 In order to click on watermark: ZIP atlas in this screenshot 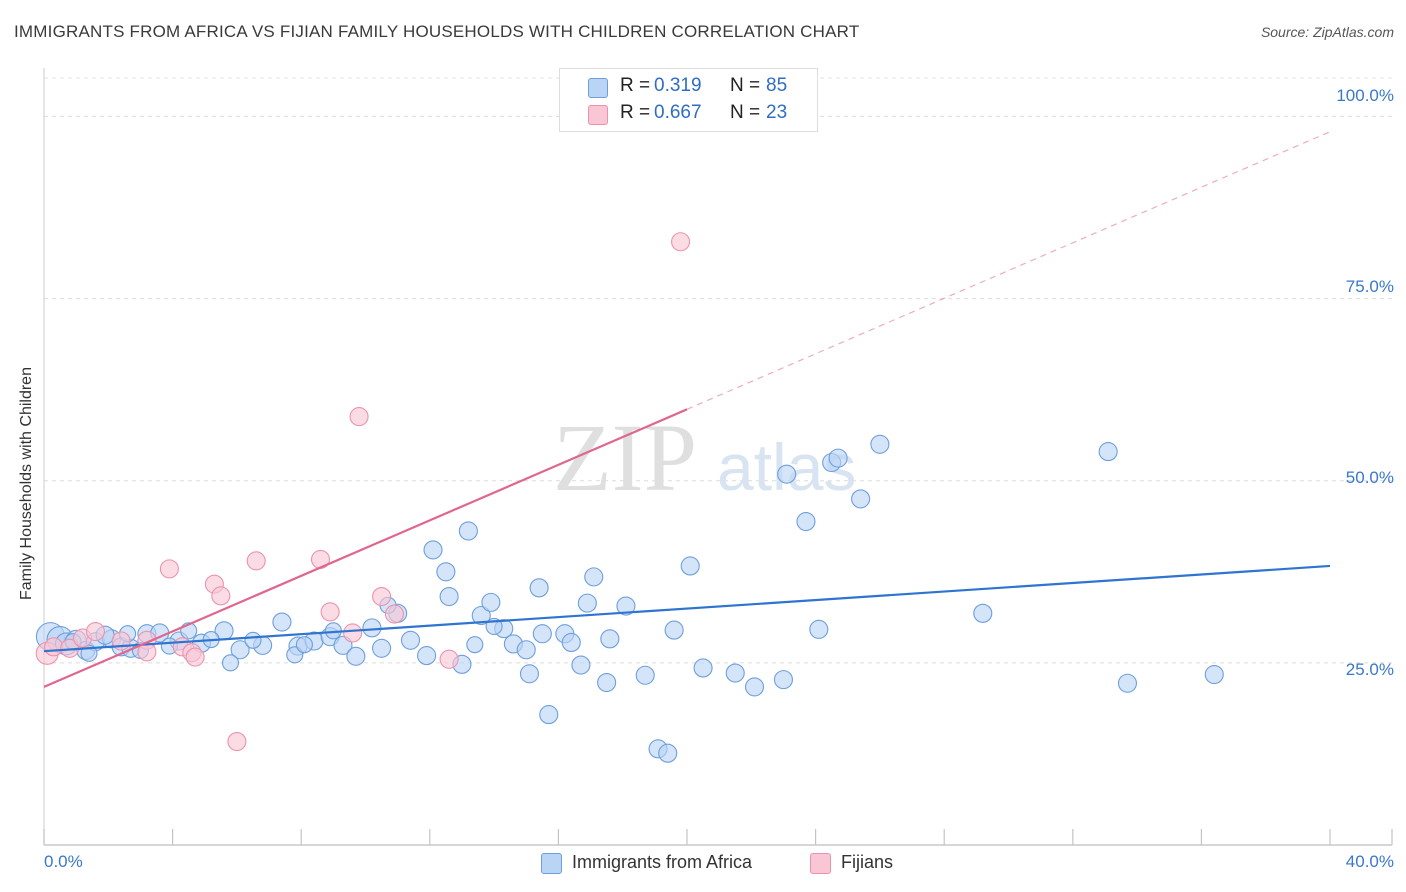, I will do `click(704, 457)`.